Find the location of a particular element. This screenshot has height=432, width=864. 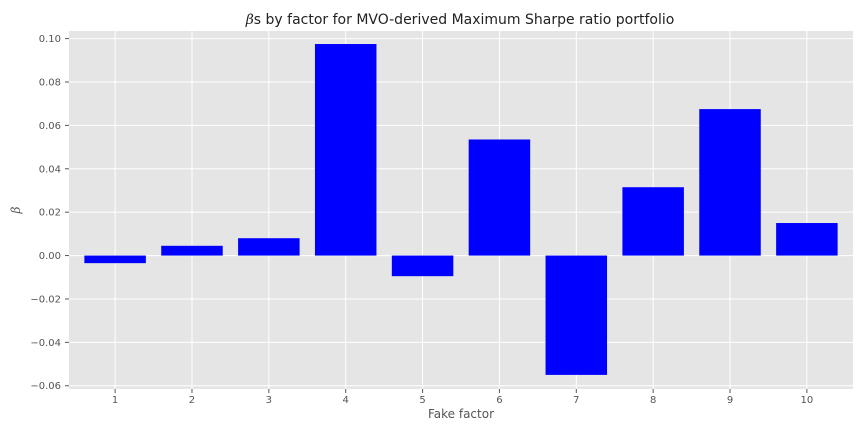

x-tick-label: 7 is located at coordinates (576, 400).